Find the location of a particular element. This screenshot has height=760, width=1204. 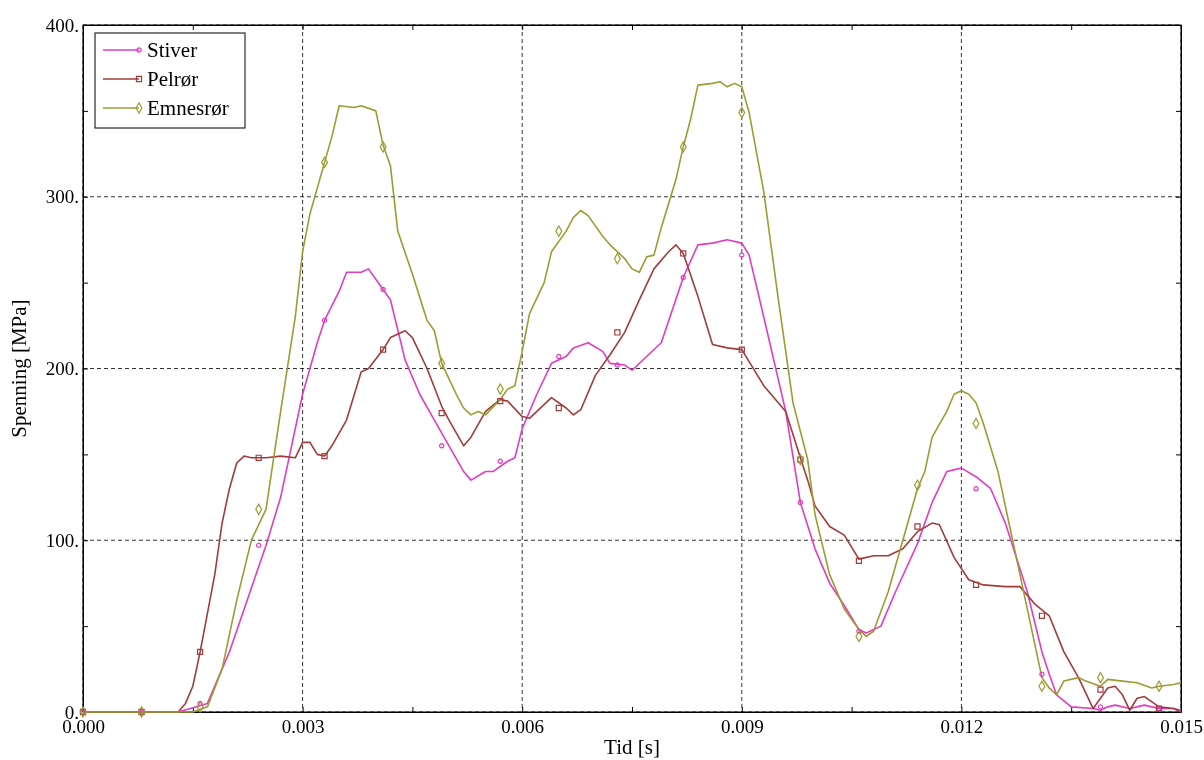

x-axis-title: Tid [s] is located at coordinates (632, 747).